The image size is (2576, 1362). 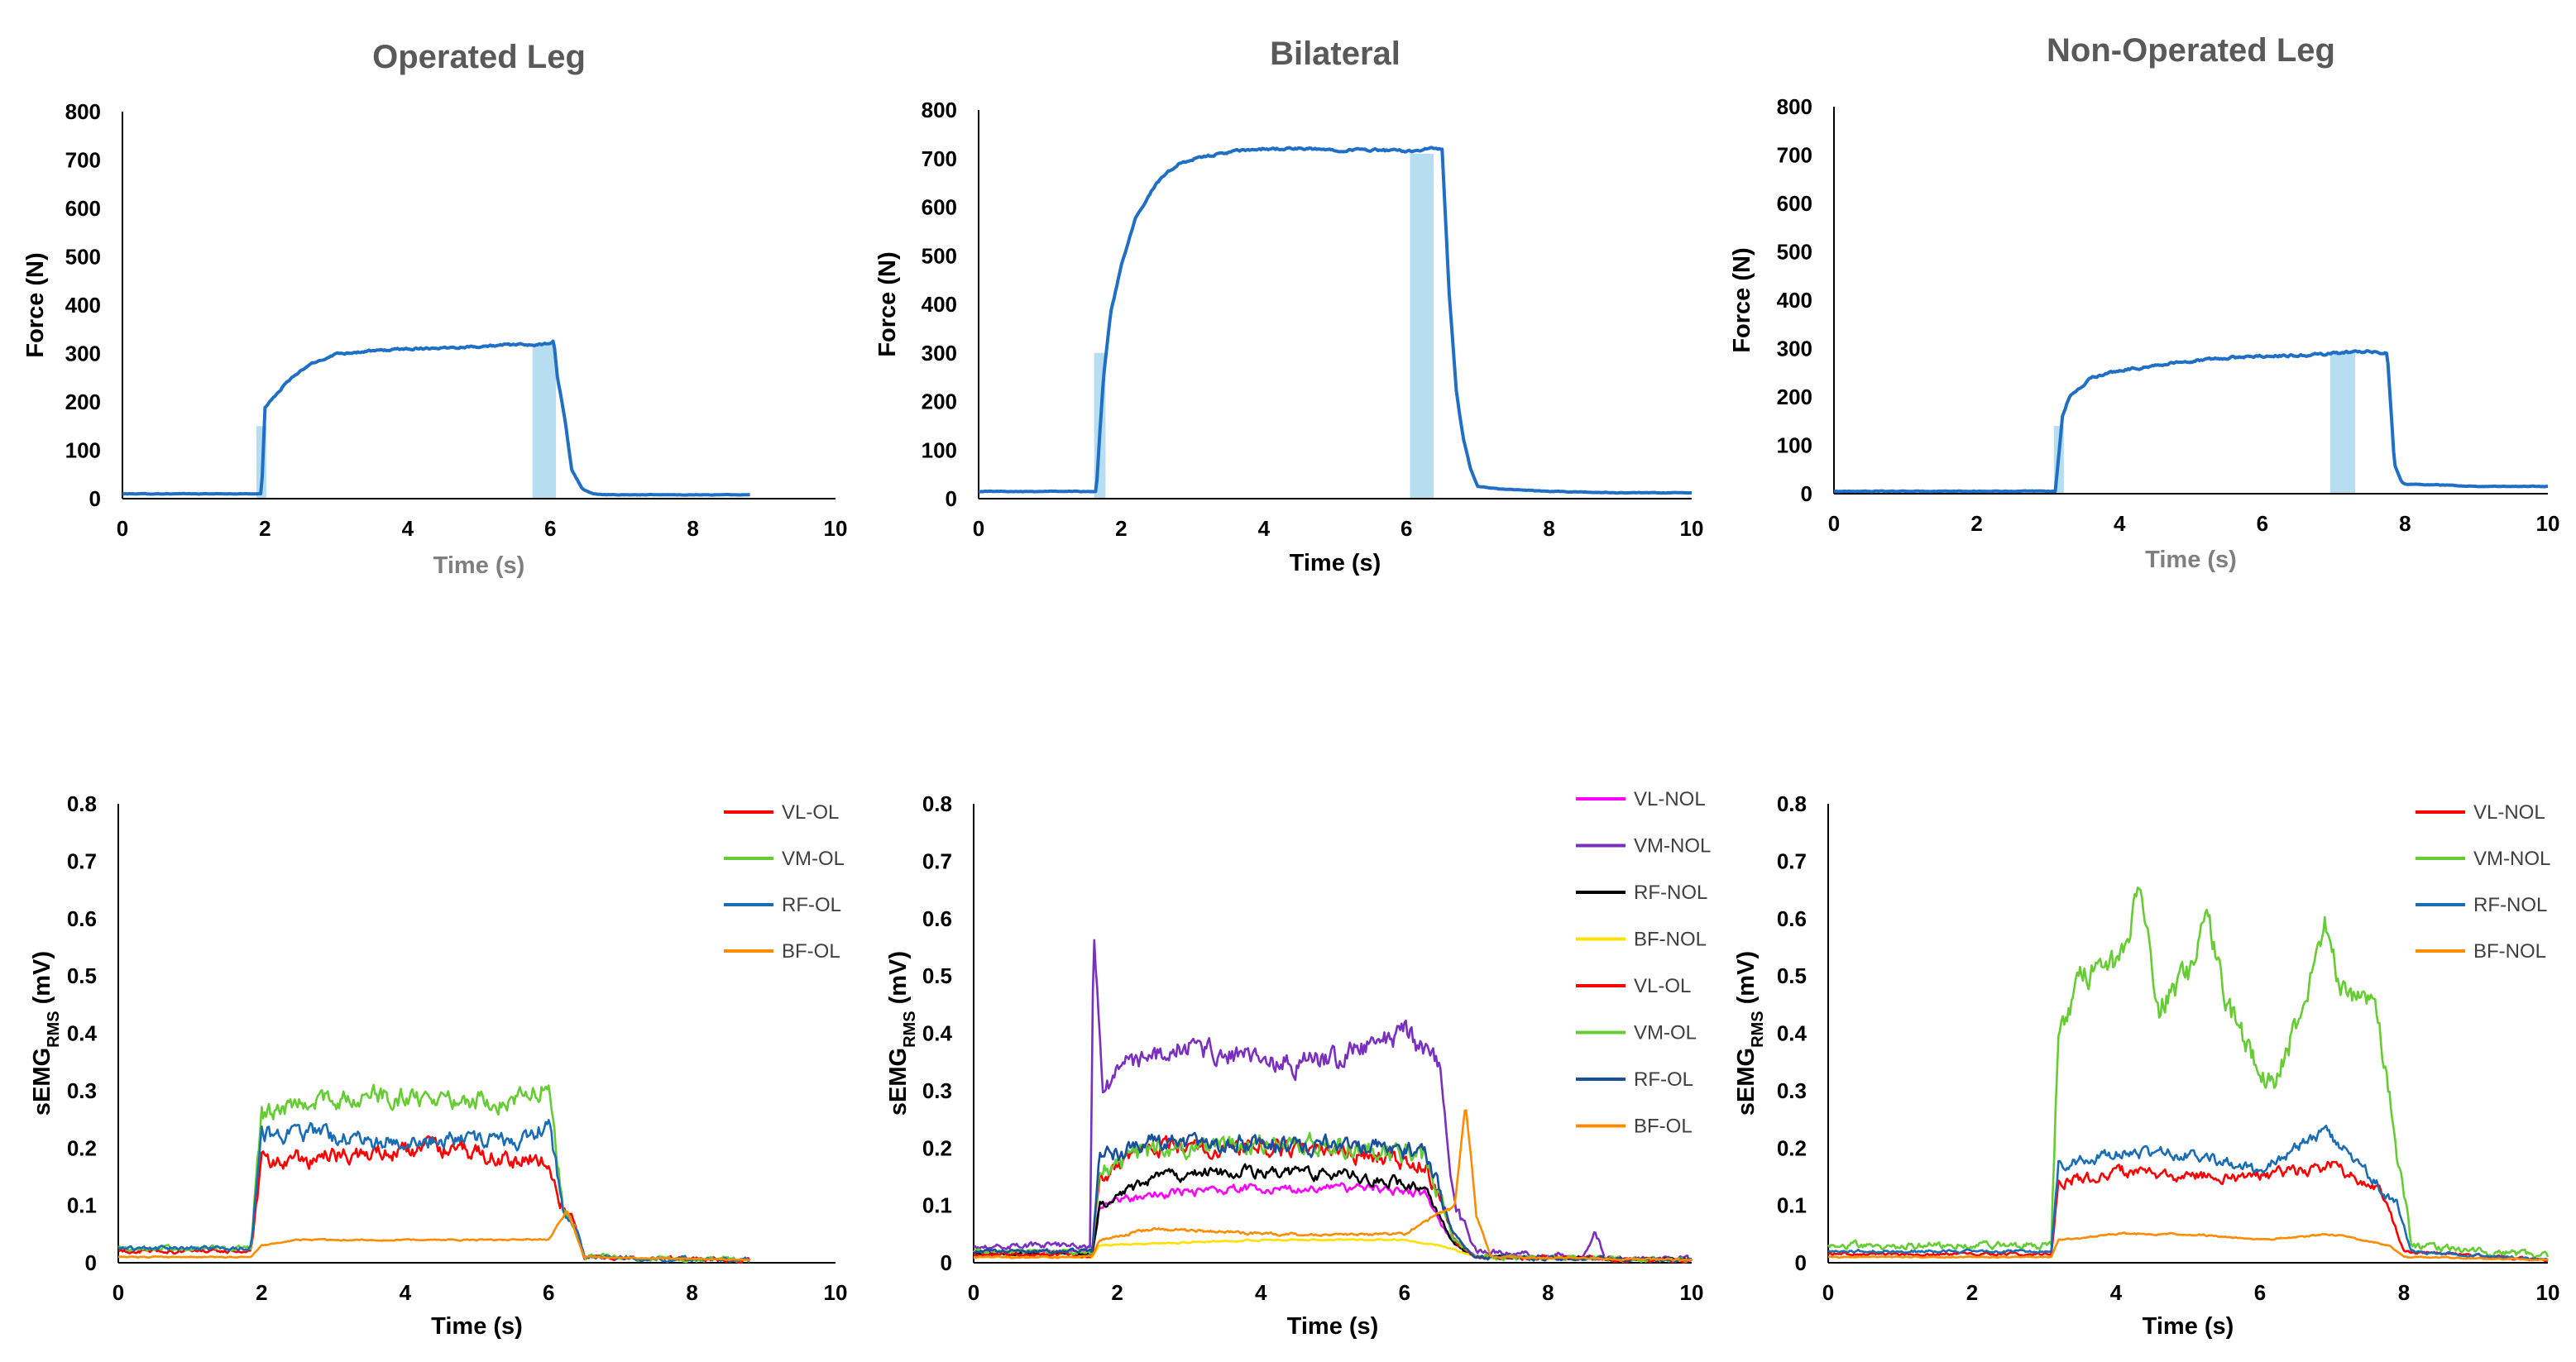 What do you see at coordinates (479, 57) in the screenshot?
I see `chart-title: Operated Leg` at bounding box center [479, 57].